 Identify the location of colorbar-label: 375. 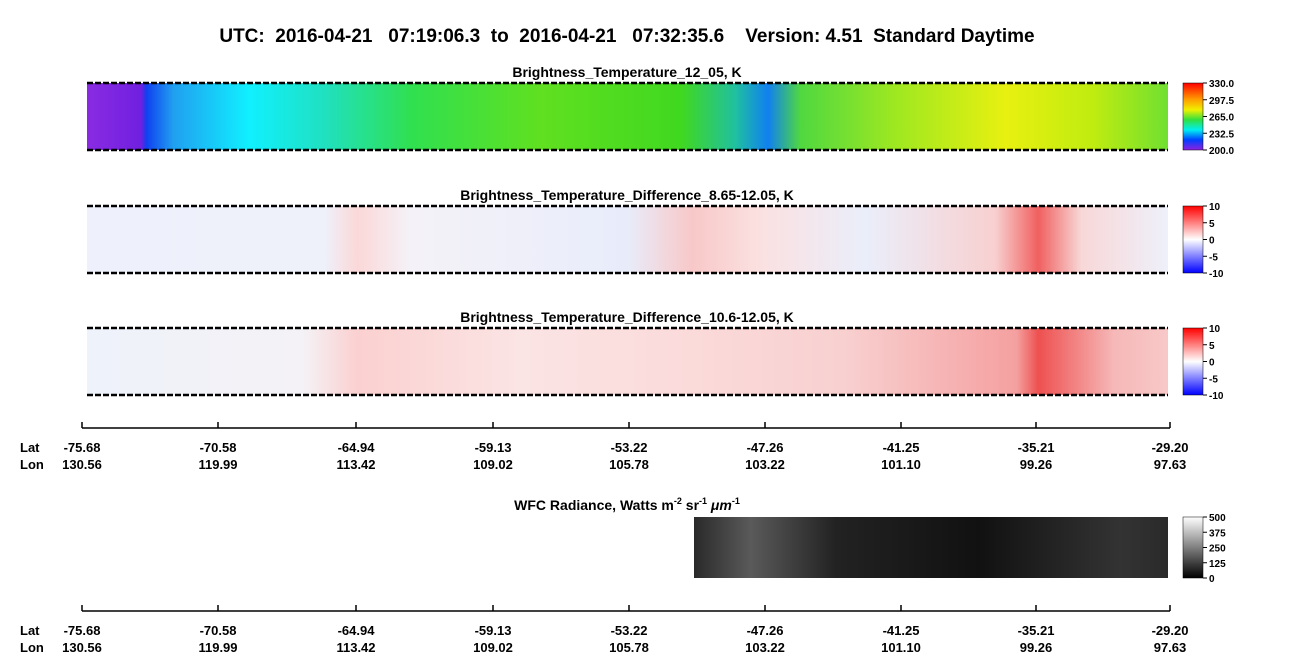
(1217, 533).